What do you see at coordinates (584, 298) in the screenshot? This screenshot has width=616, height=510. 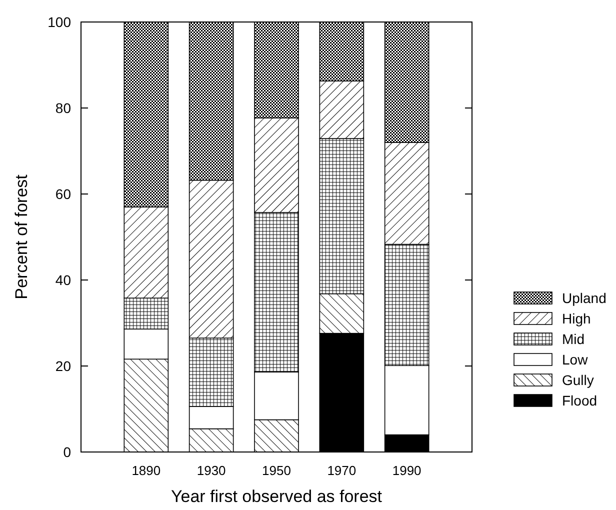 I see `legend-label: Upland` at bounding box center [584, 298].